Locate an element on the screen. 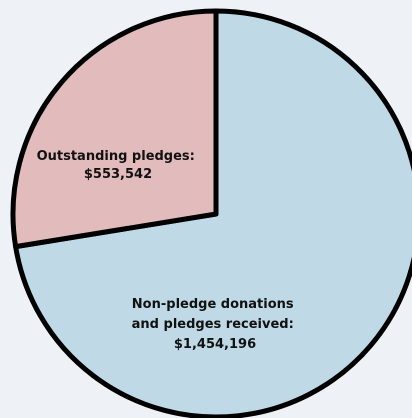 The image size is (412, 418). slice-label-outstanding-pledges-line-2: $553,542 is located at coordinates (118, 174).